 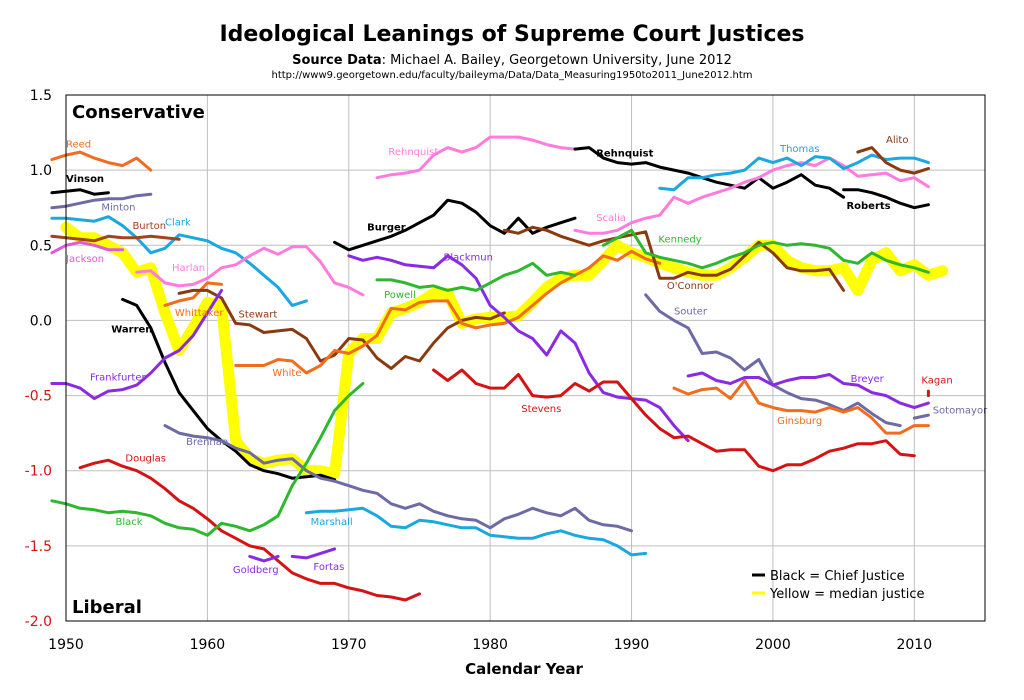 I want to click on series-line-reed, so click(x=101, y=161).